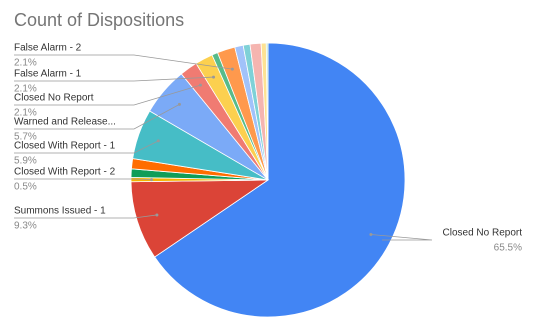 The height and width of the screenshot is (329, 535). I want to click on slice-value: 0.5%, so click(25, 187).